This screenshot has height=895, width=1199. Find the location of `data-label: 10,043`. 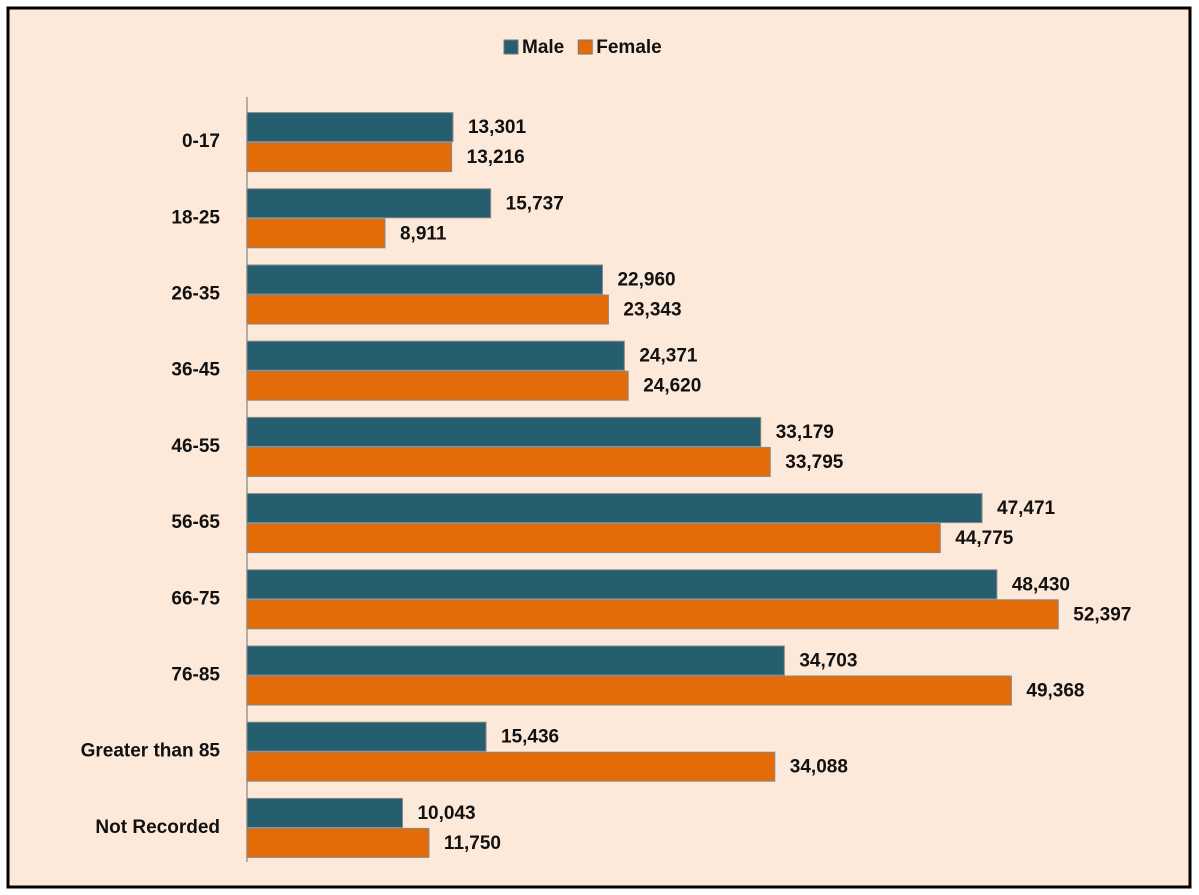

data-label: 10,043 is located at coordinates (446, 813).